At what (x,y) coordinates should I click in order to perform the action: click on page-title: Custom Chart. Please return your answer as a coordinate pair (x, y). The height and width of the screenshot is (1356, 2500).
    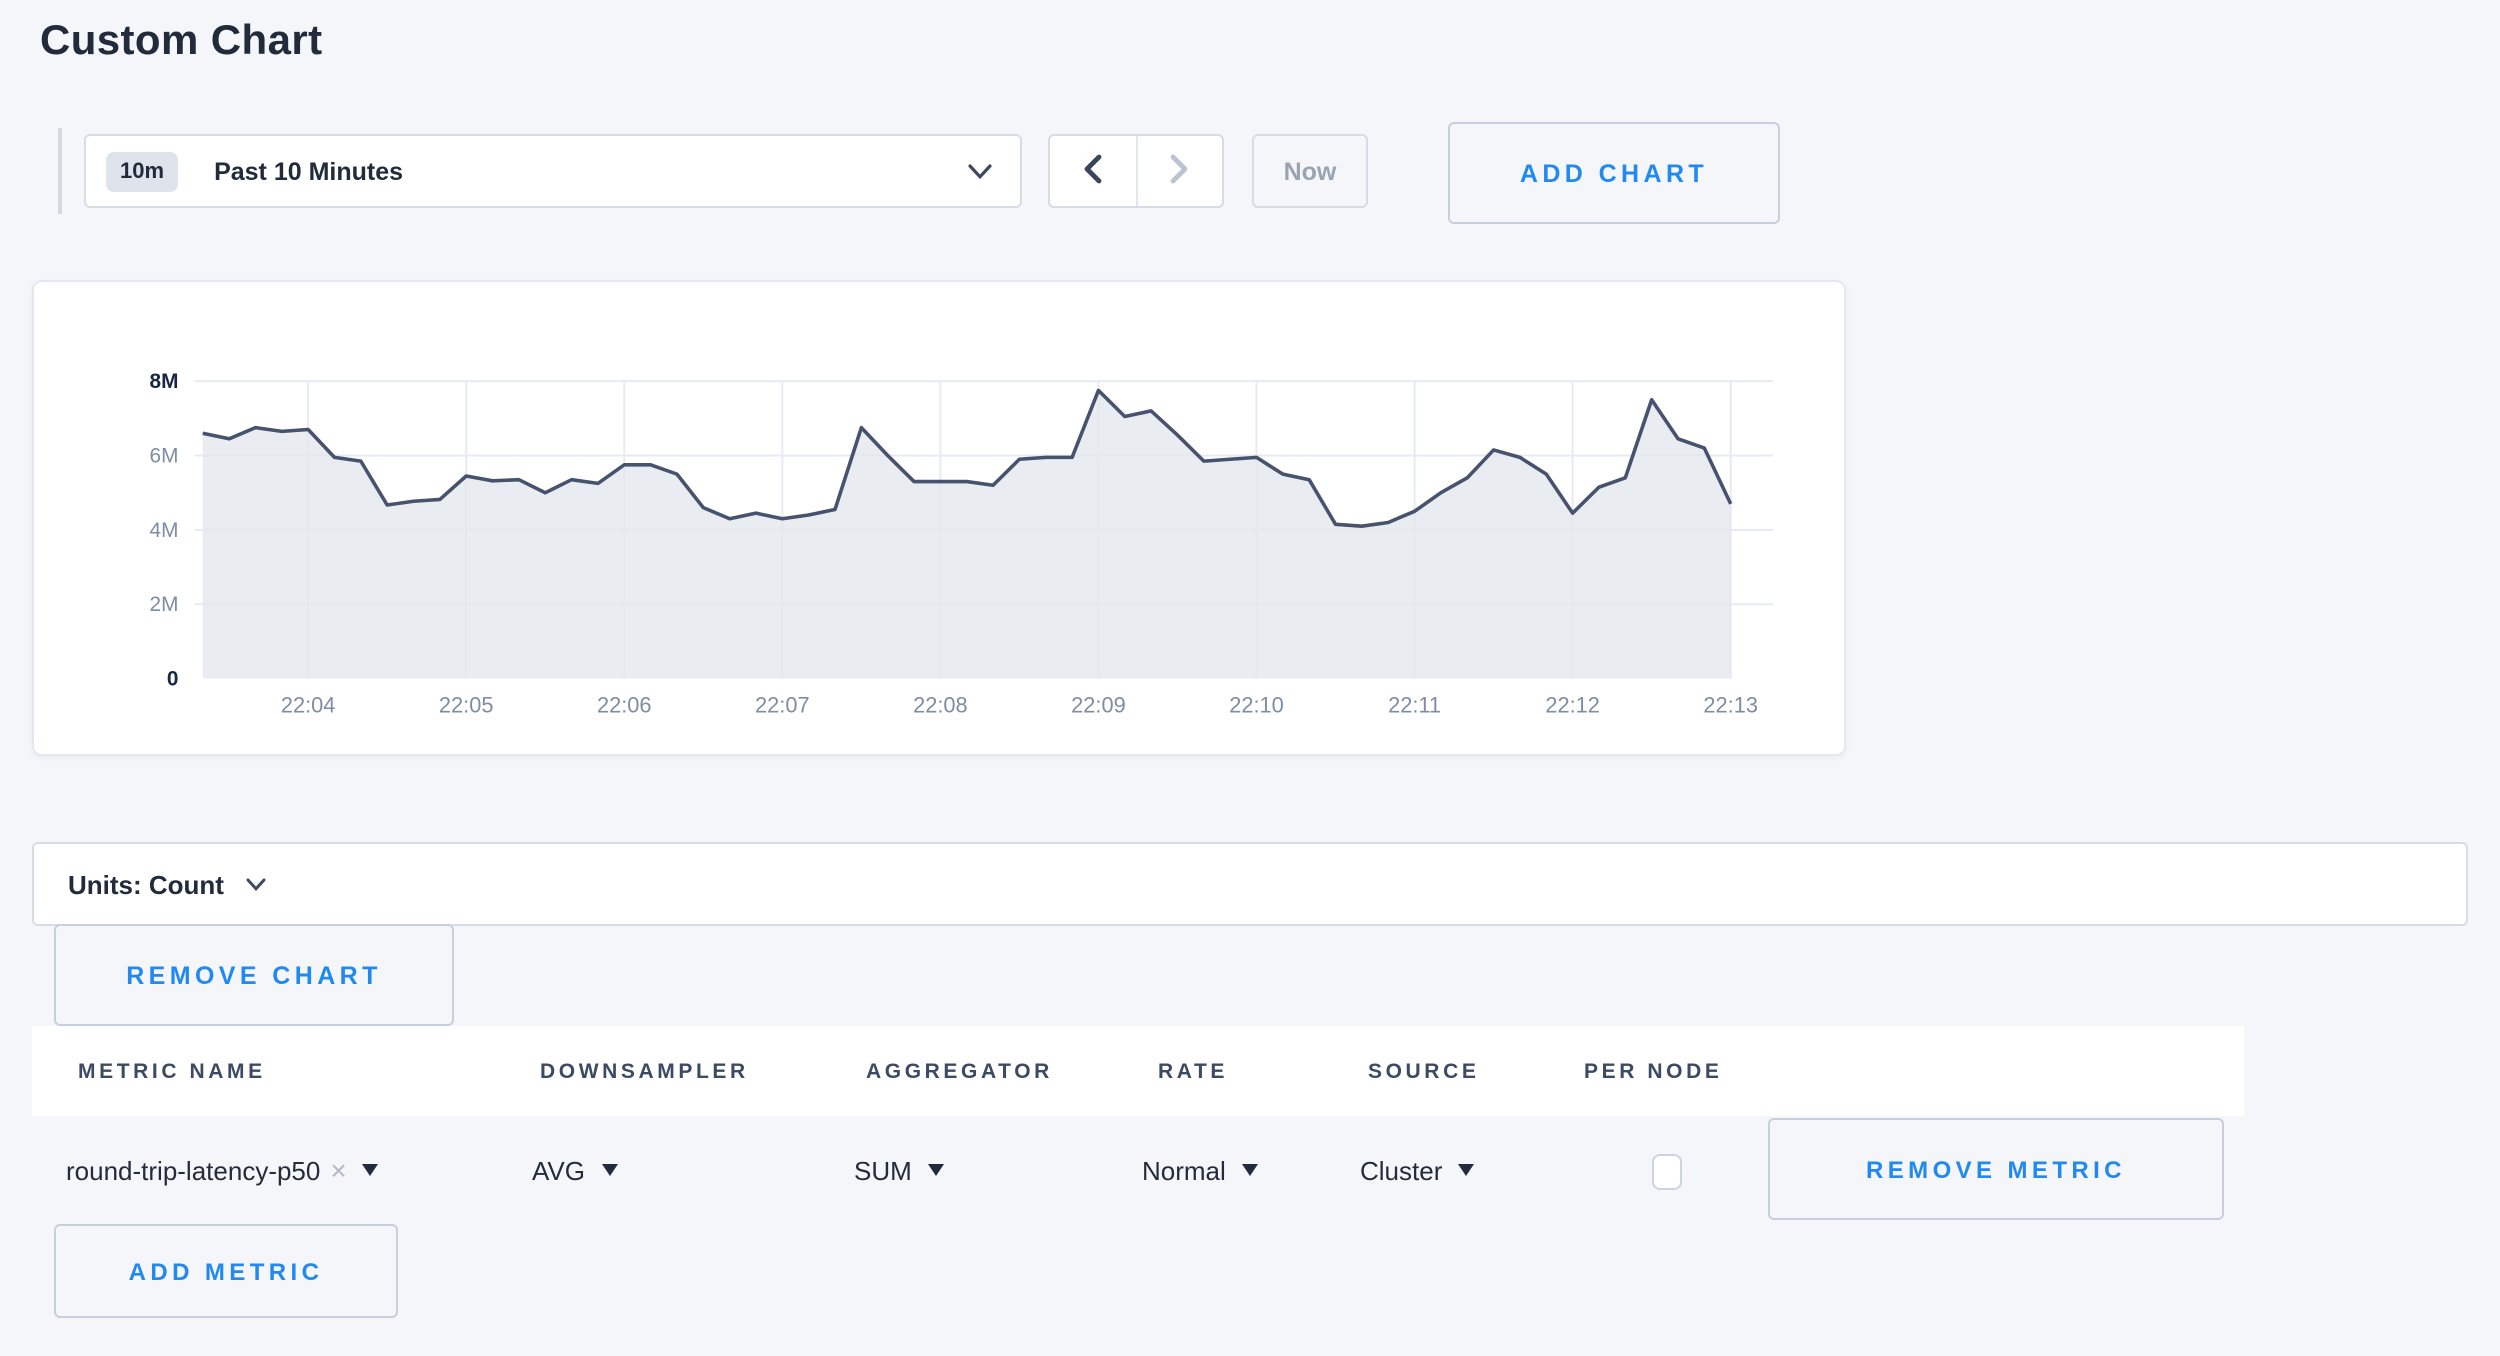
    Looking at the image, I should click on (181, 41).